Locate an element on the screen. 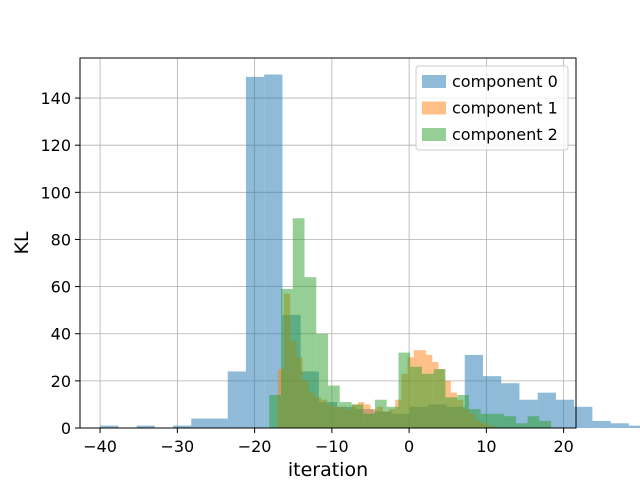  legend: component 0 component 1 component 2 is located at coordinates (492, 108).